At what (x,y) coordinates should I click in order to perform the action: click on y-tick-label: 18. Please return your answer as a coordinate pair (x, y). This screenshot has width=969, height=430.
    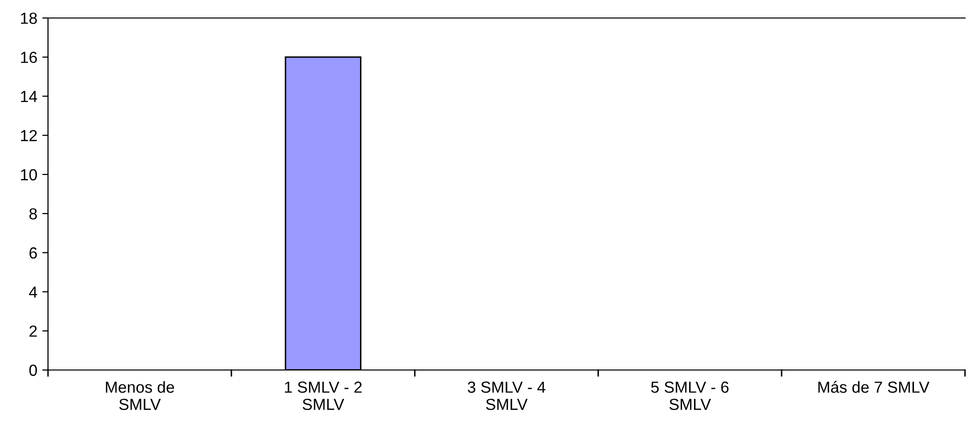
    Looking at the image, I should click on (29, 18).